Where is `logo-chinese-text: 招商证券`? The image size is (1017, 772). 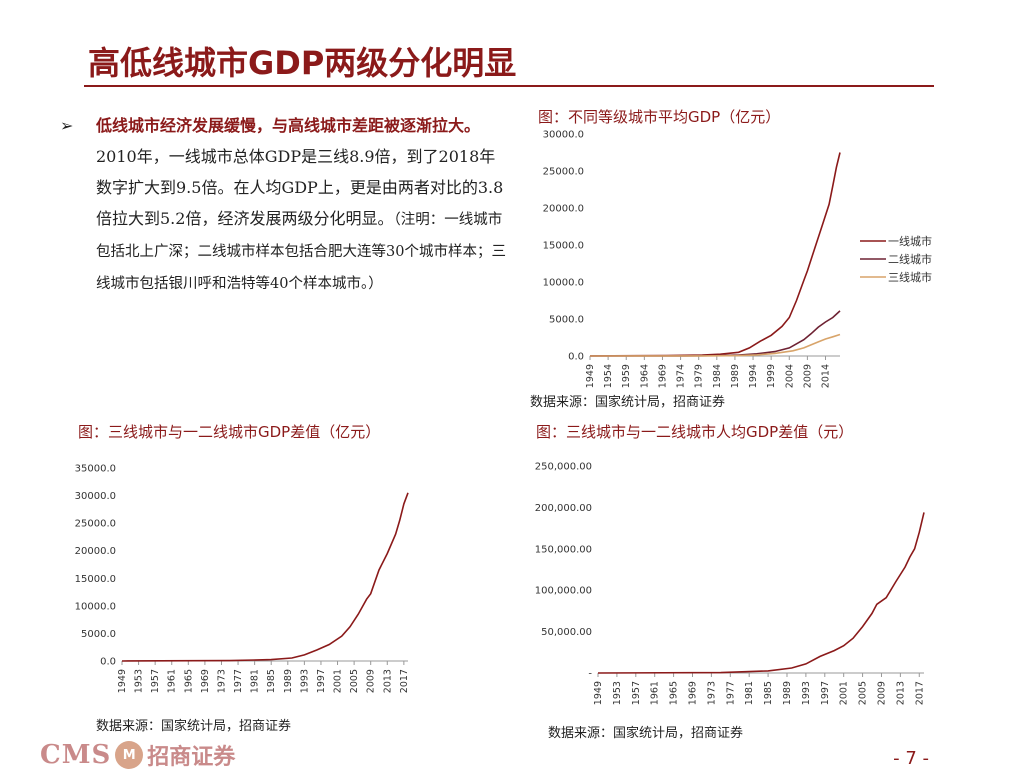 logo-chinese-text: 招商证券 is located at coordinates (191, 757).